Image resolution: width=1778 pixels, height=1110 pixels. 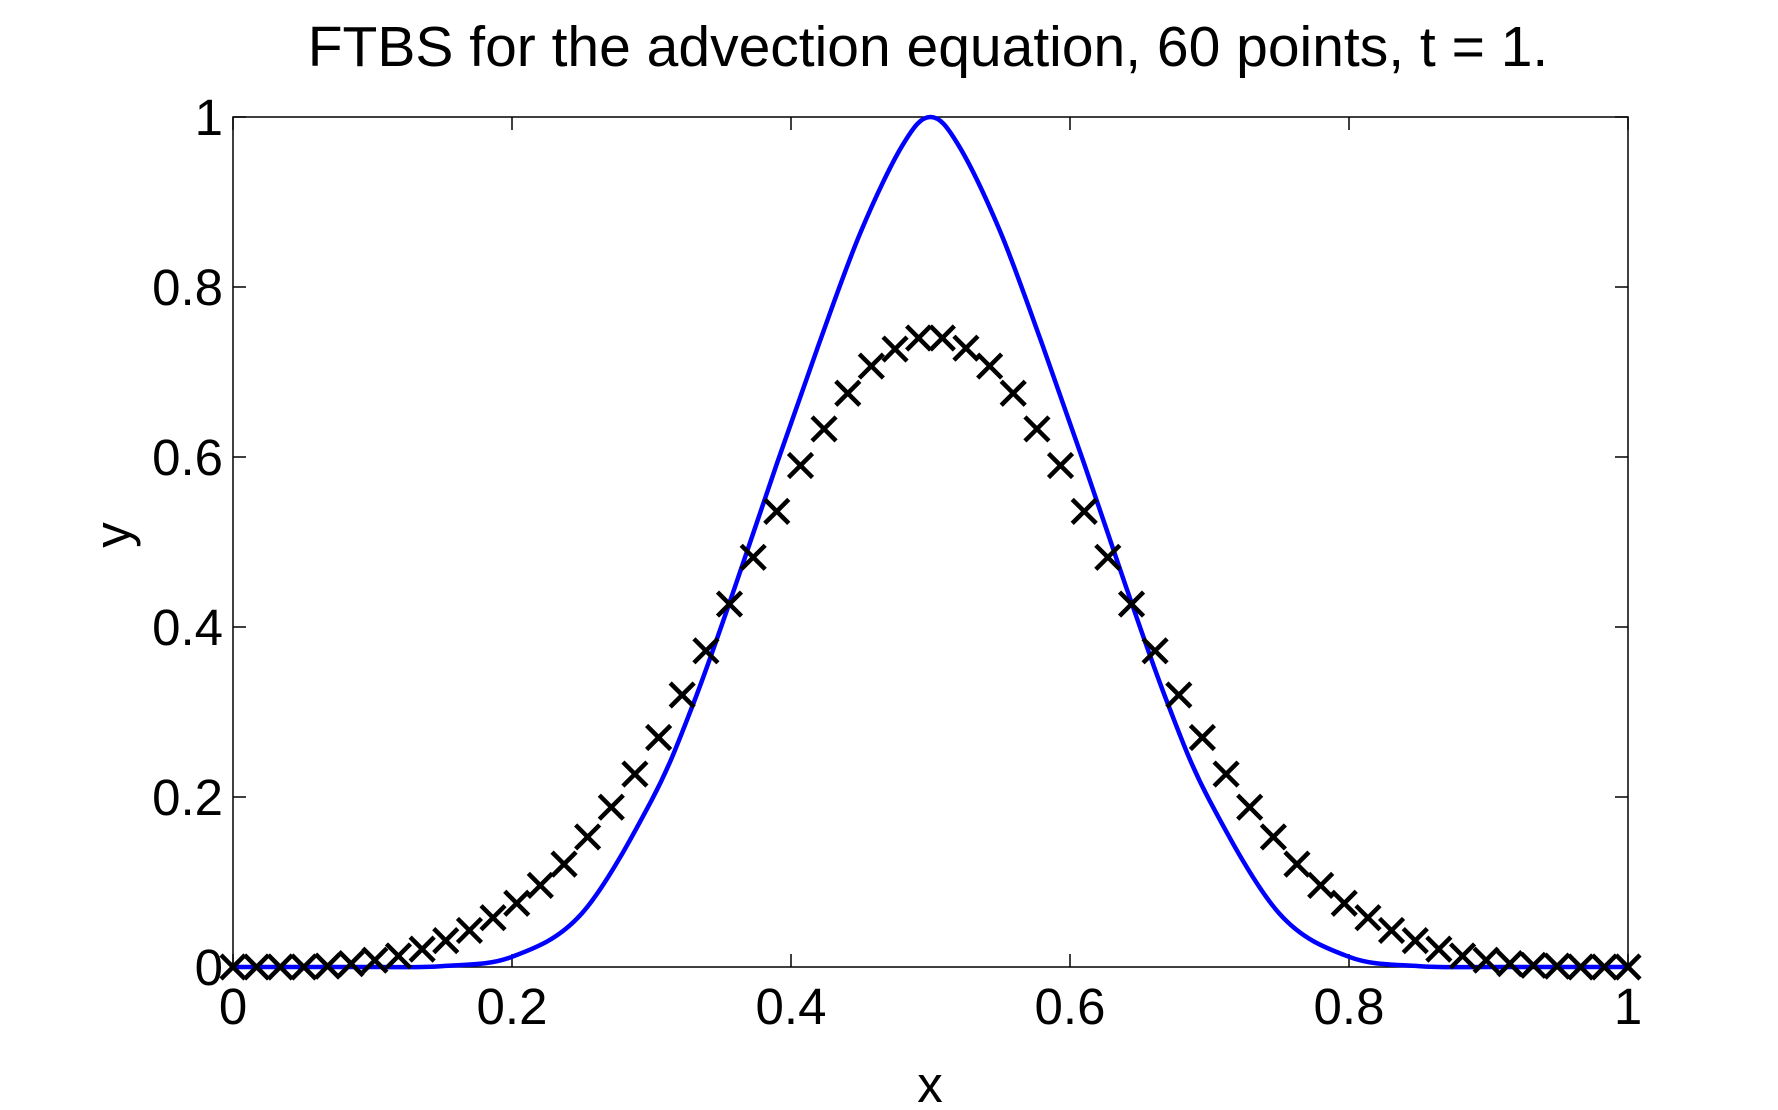 I want to click on y-tick-label: 0.2, so click(x=187, y=797).